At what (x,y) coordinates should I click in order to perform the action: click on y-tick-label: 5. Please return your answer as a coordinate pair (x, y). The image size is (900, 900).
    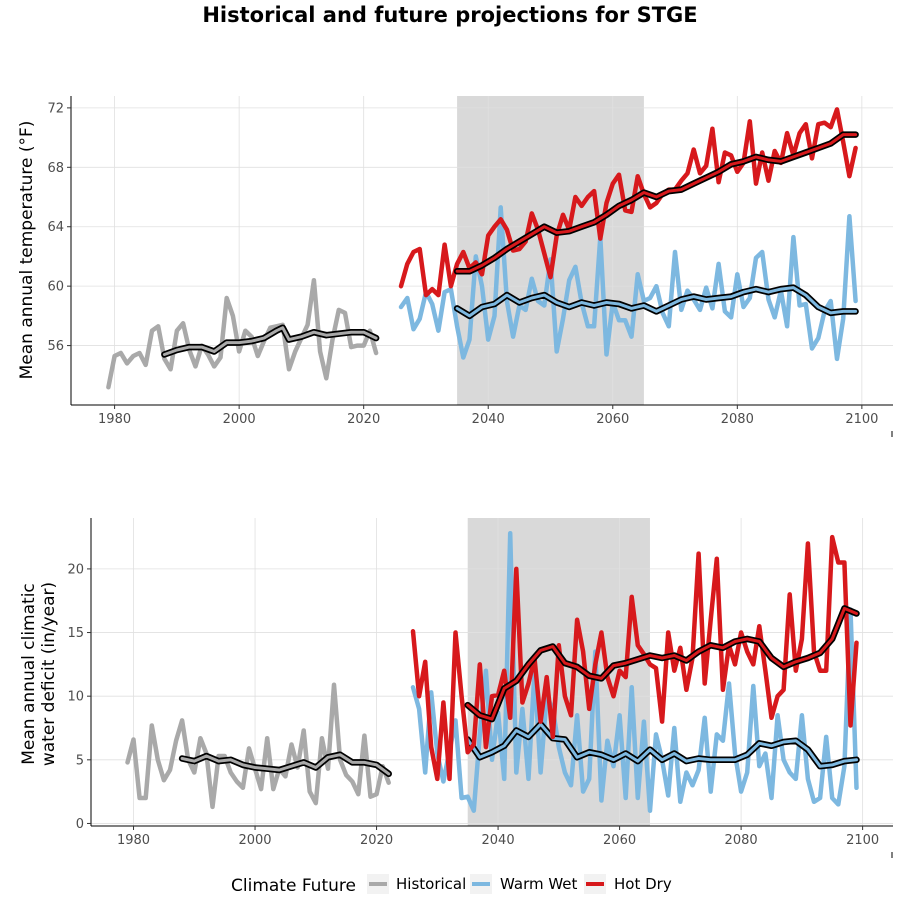
    Looking at the image, I should click on (80, 760).